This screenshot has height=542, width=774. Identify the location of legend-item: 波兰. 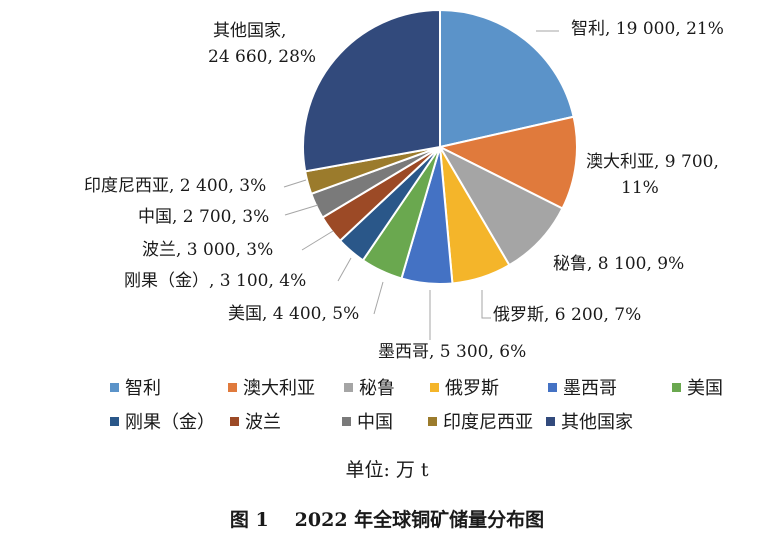
(286, 421).